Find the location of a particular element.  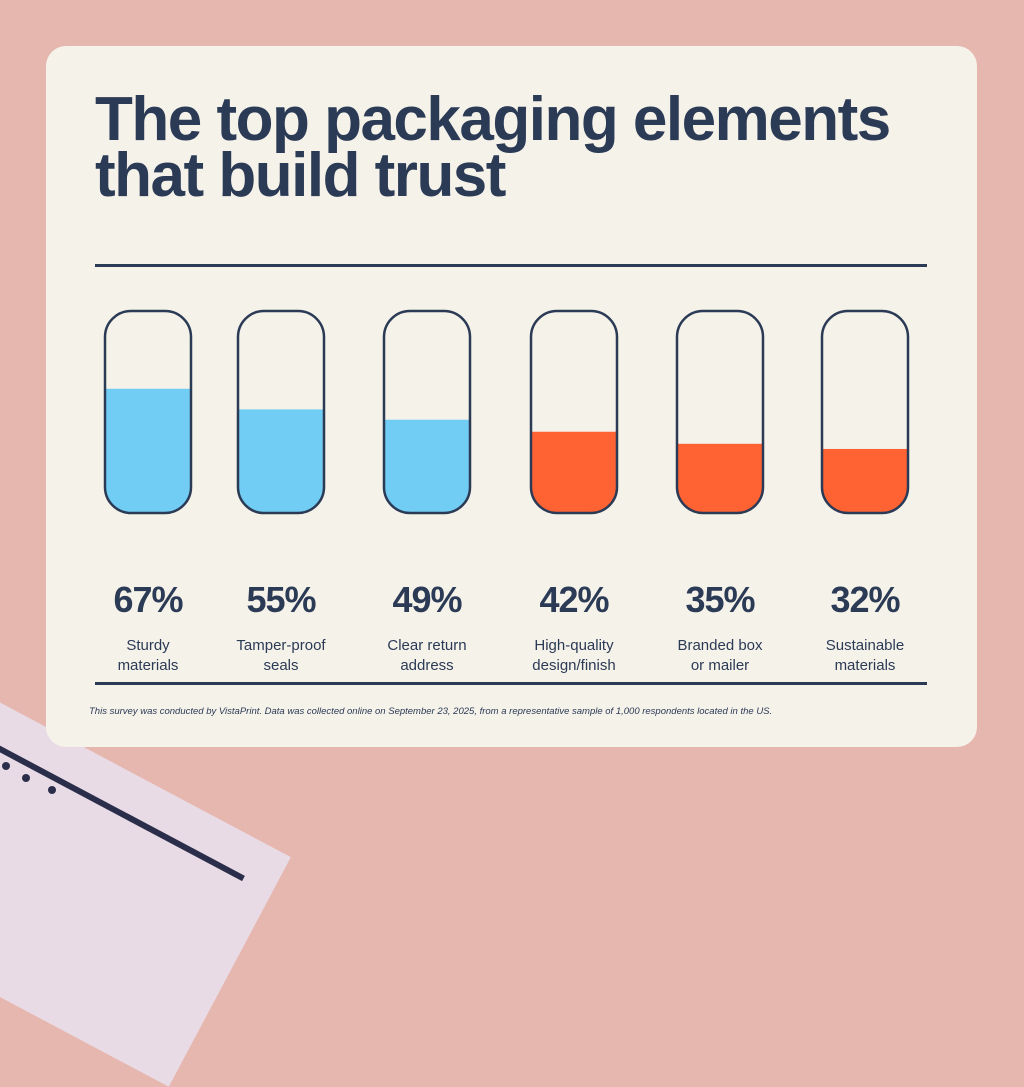

value-label: 67% is located at coordinates (148, 599).